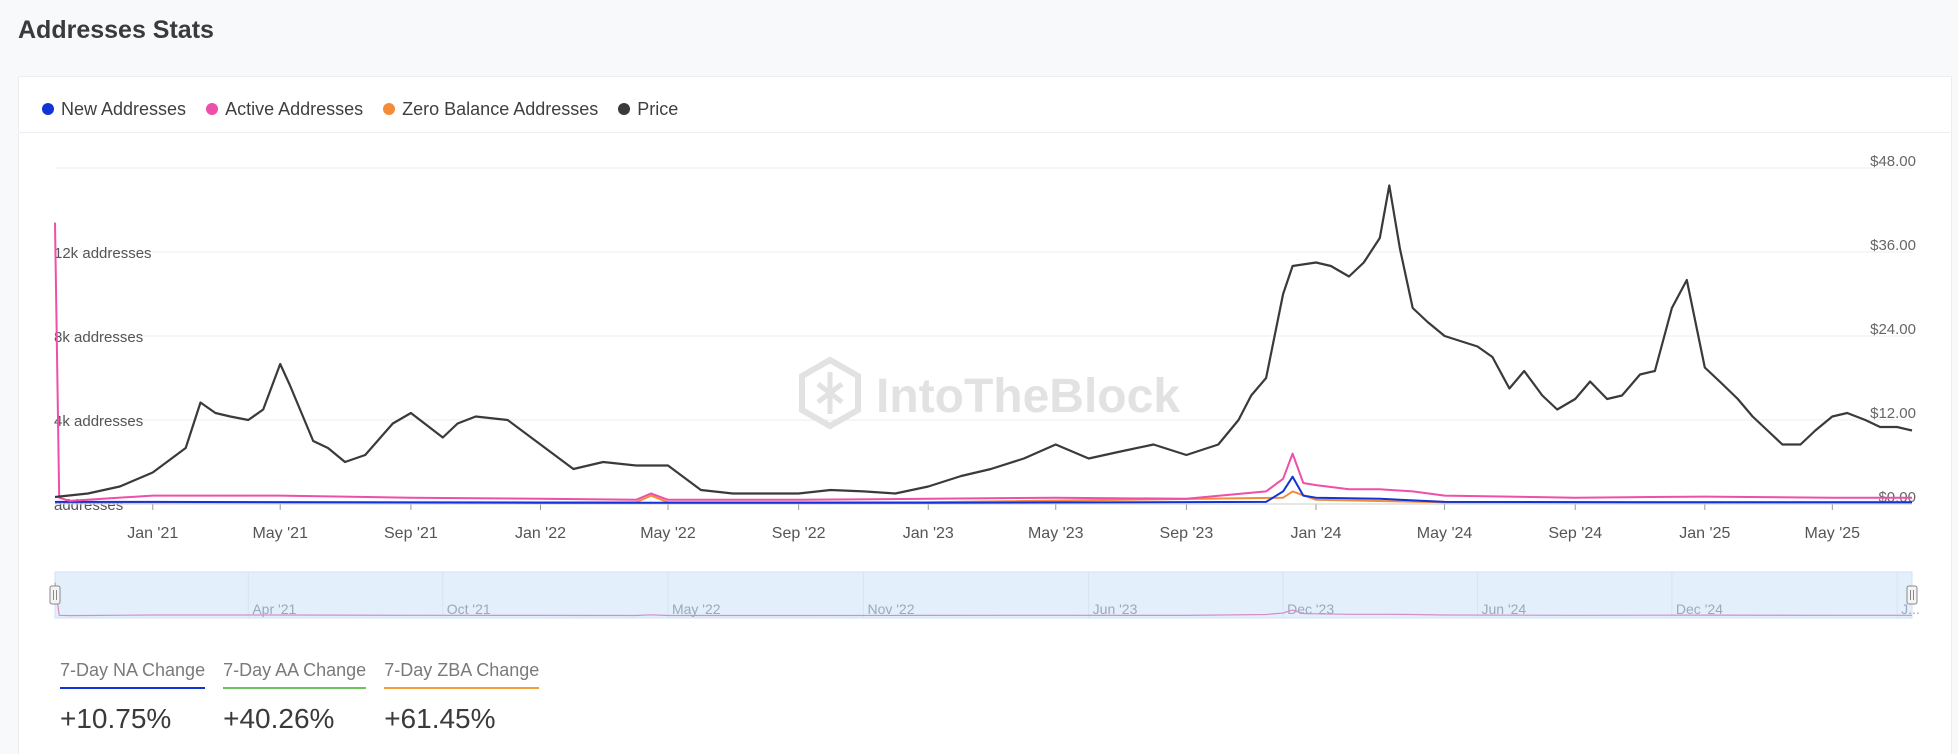 This screenshot has height=754, width=1958. I want to click on stat-value: +10.75%, so click(116, 718).